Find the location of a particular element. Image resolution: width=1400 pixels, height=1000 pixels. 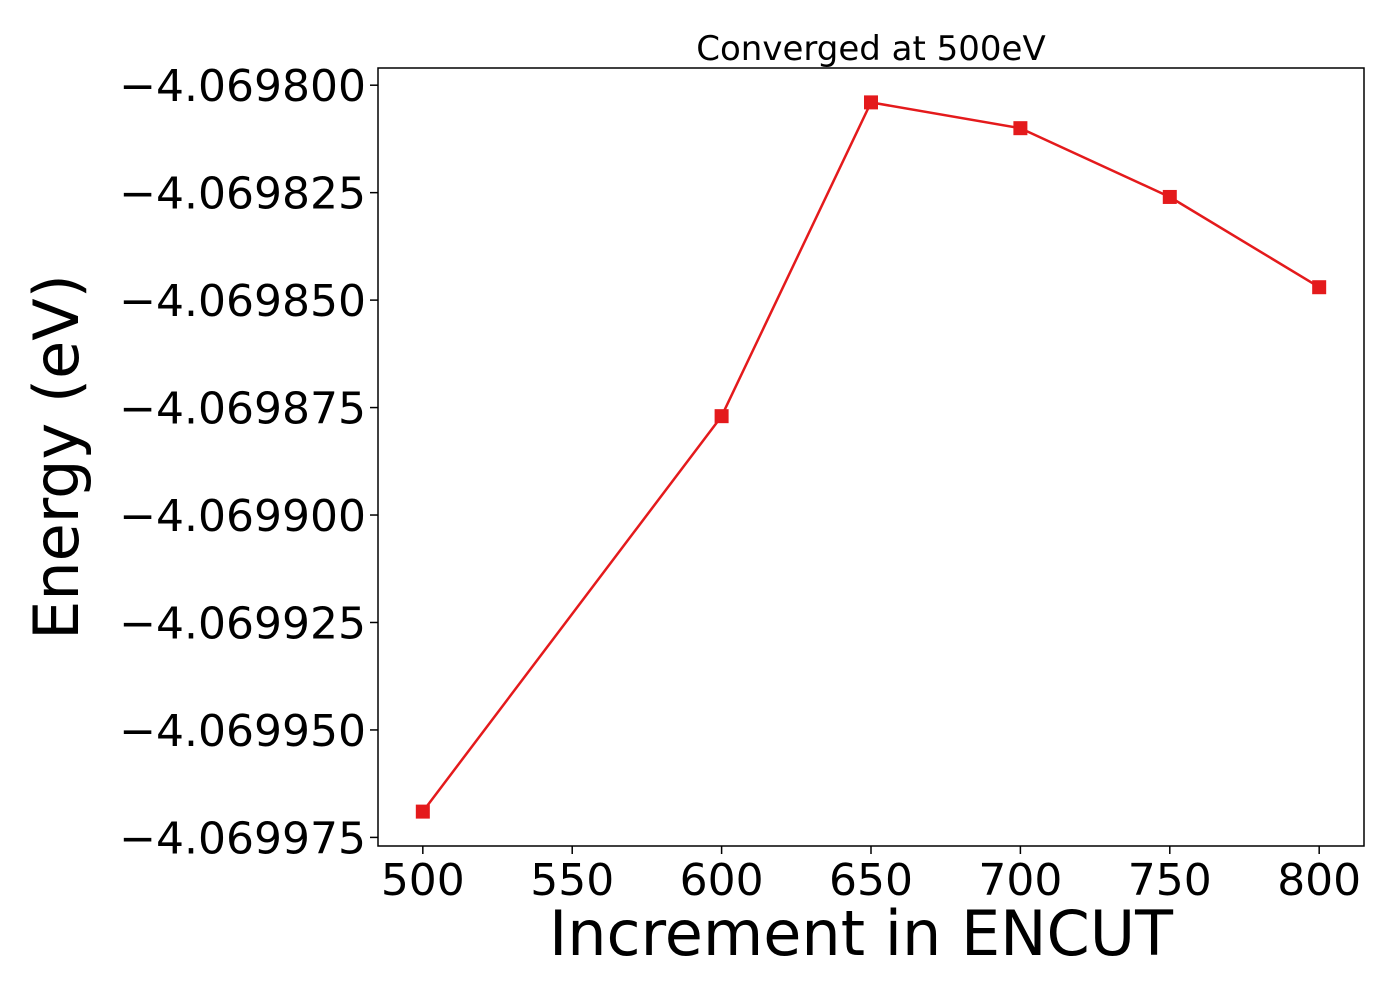

y-tick-label: −4.069950 is located at coordinates (242, 731).